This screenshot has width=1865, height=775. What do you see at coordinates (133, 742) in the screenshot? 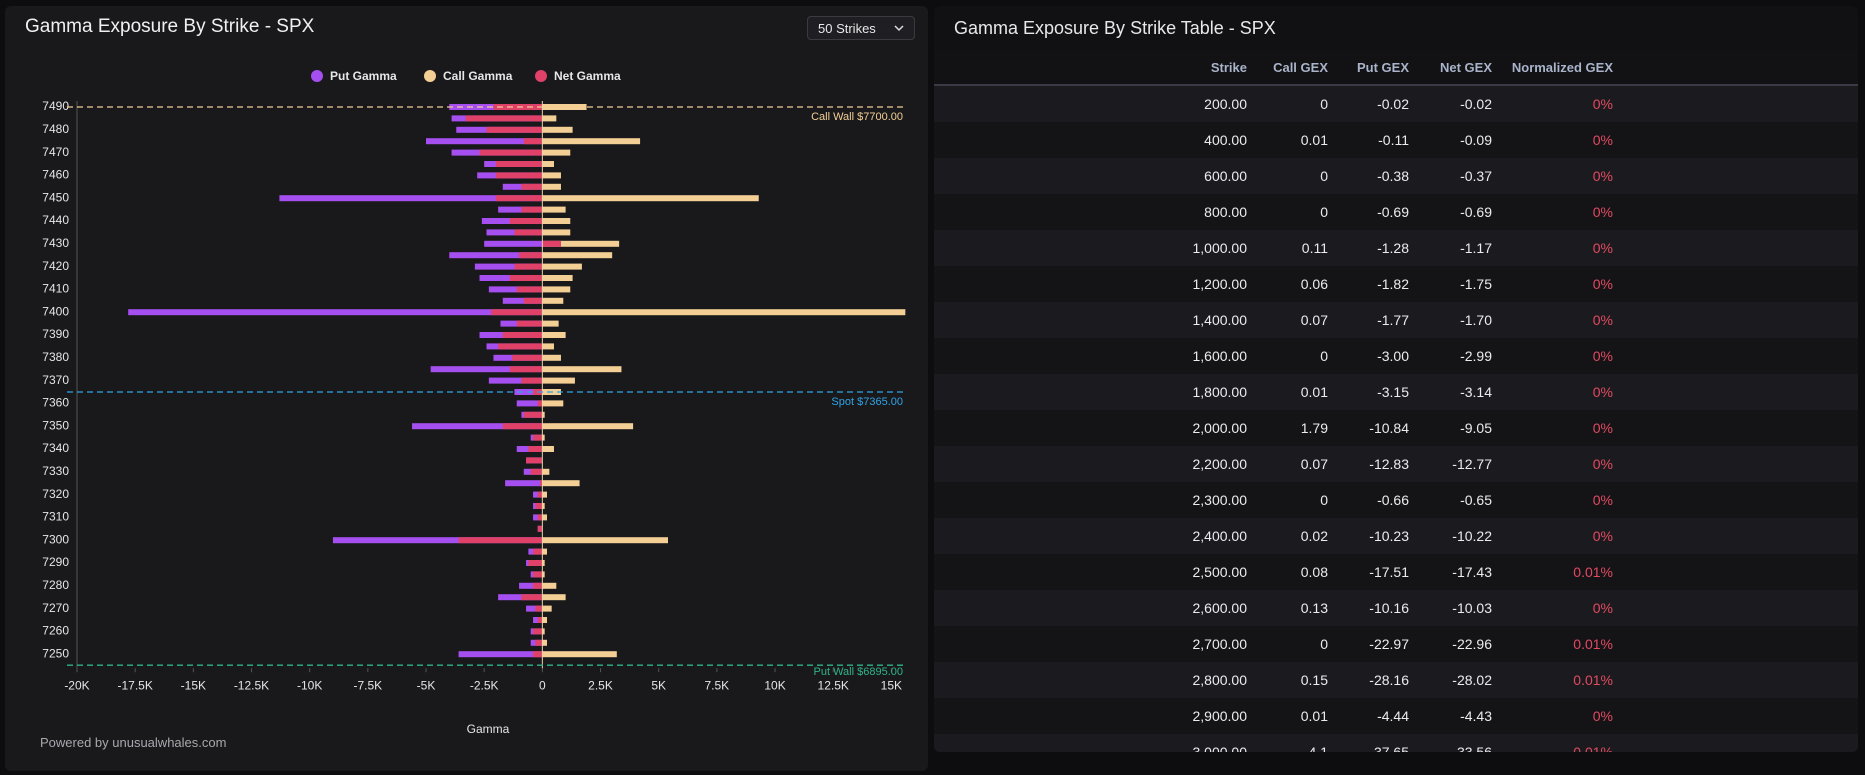
I see `footer: Powered by unusualwhales.com` at bounding box center [133, 742].